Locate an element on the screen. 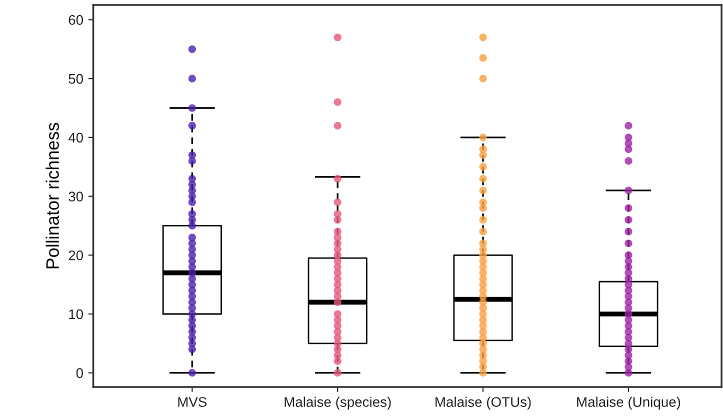 Image resolution: width=723 pixels, height=417 pixels. y-tick-label: 30 is located at coordinates (76, 197).